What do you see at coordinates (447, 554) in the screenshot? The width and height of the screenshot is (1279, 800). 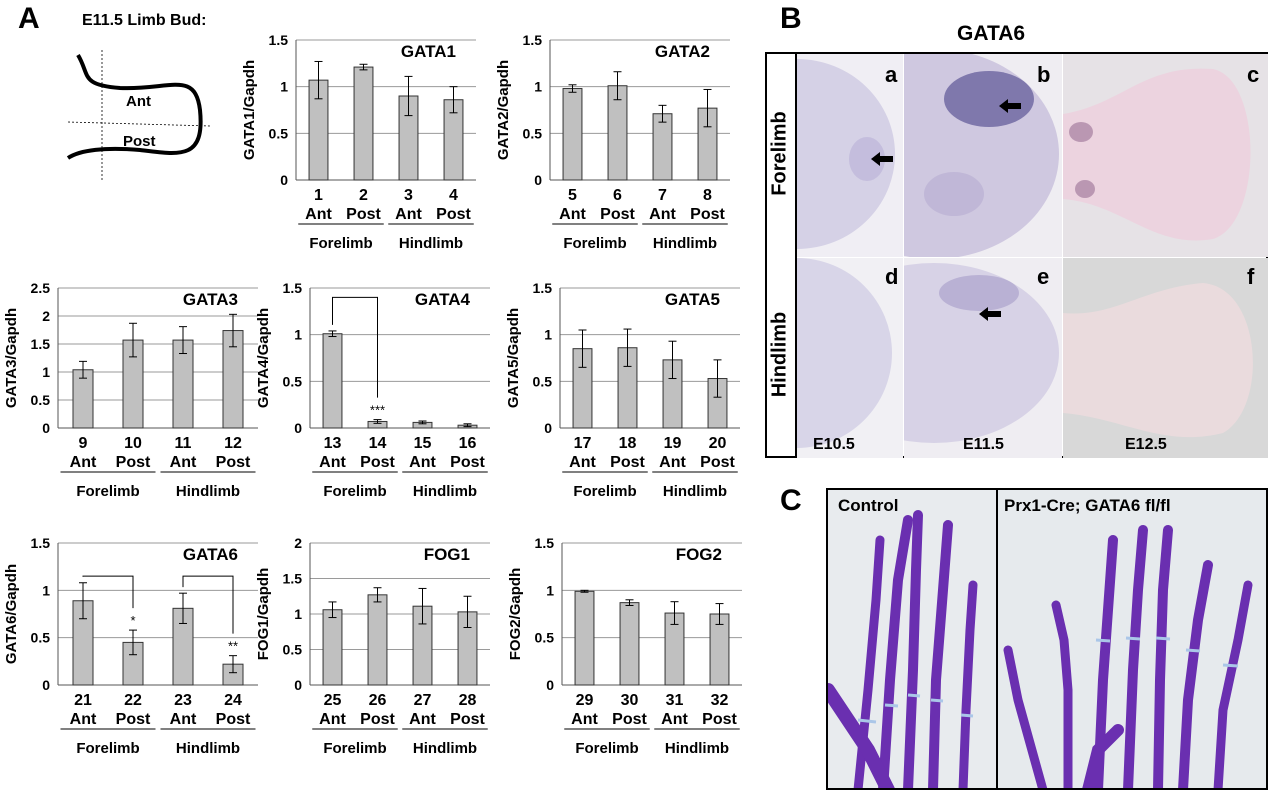 I see `chart-title: FOG1` at bounding box center [447, 554].